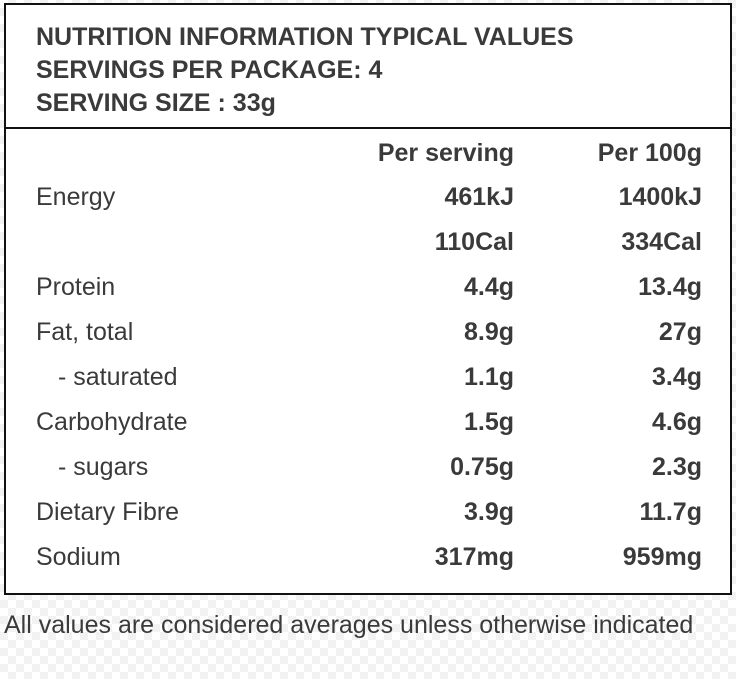 Image resolution: width=736 pixels, height=679 pixels. I want to click on row-per-100g: 27g, so click(680, 332).